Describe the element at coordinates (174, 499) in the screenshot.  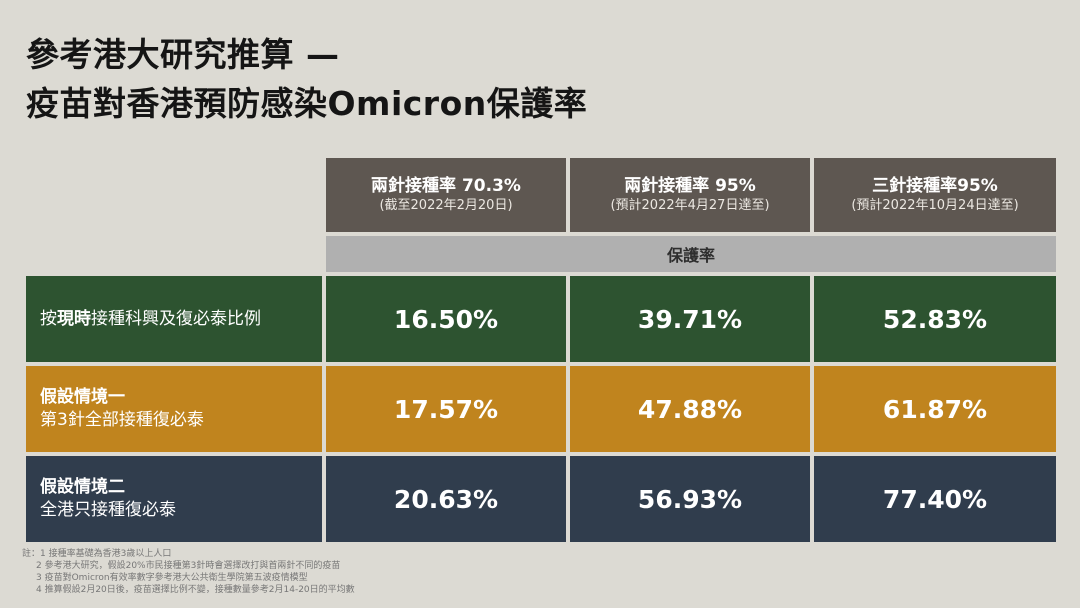
I see `row-label-scenario-2: 假設情境二 全港只接種復必泰` at that location.